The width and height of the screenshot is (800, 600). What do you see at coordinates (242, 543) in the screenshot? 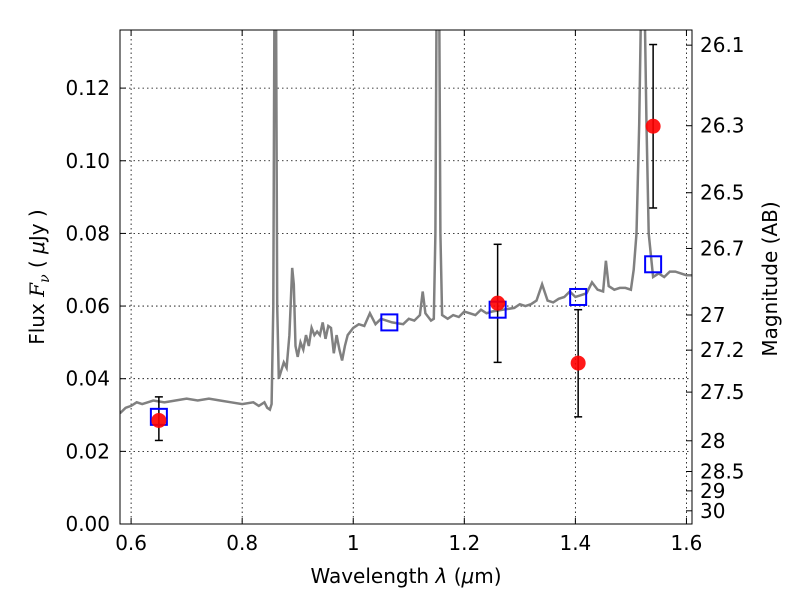
I see `x-tick-label: 0.8` at bounding box center [242, 543].